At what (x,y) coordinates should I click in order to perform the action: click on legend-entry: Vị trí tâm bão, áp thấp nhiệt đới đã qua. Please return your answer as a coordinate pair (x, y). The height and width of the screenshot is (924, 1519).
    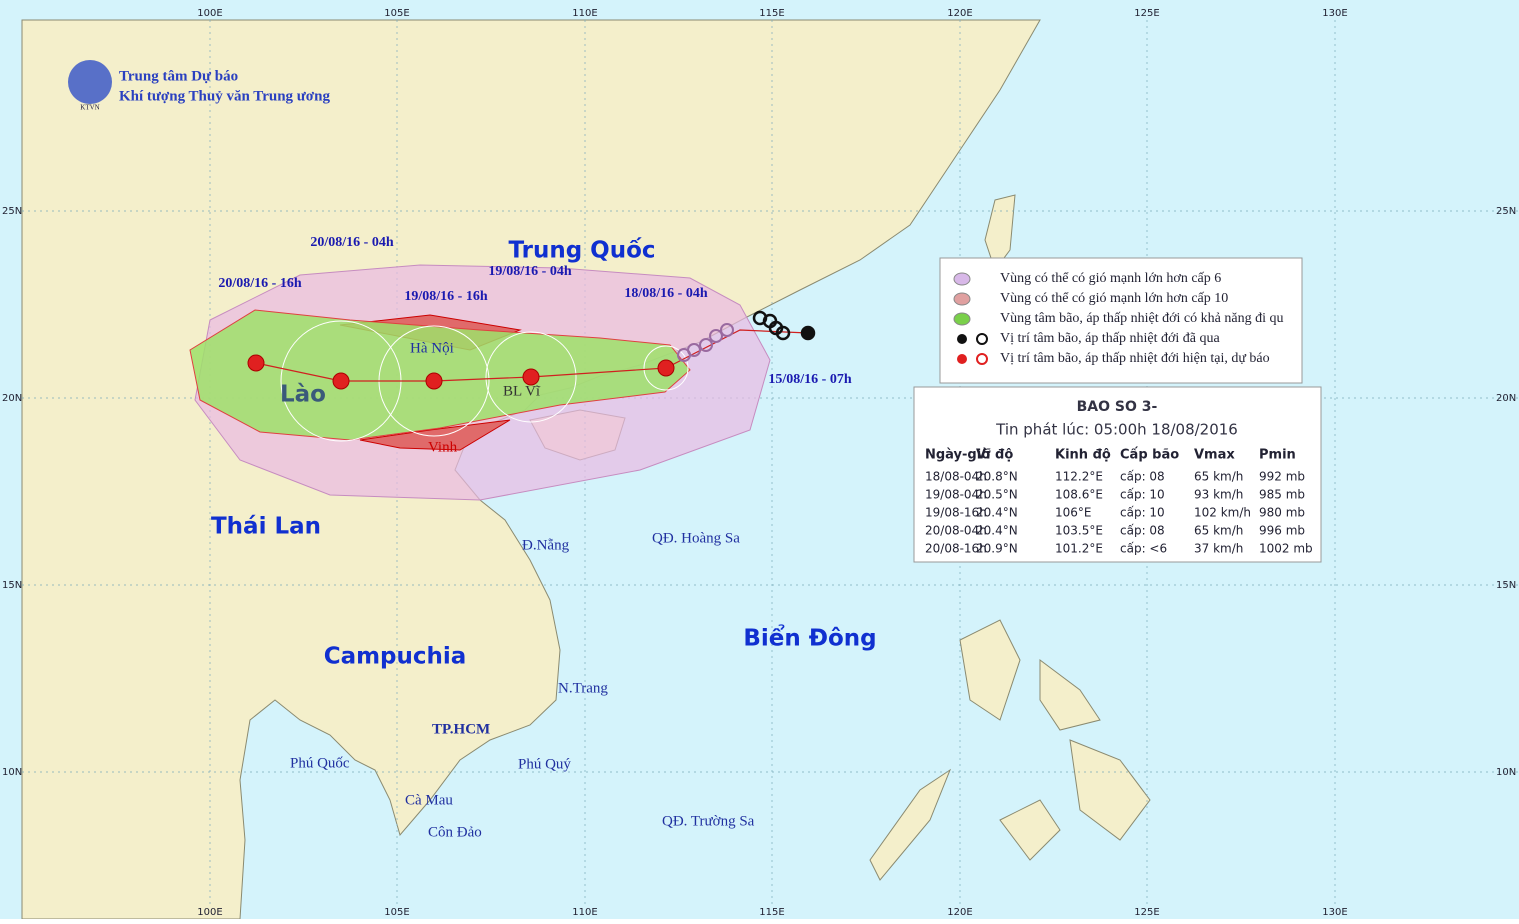
    Looking at the image, I should click on (1110, 338).